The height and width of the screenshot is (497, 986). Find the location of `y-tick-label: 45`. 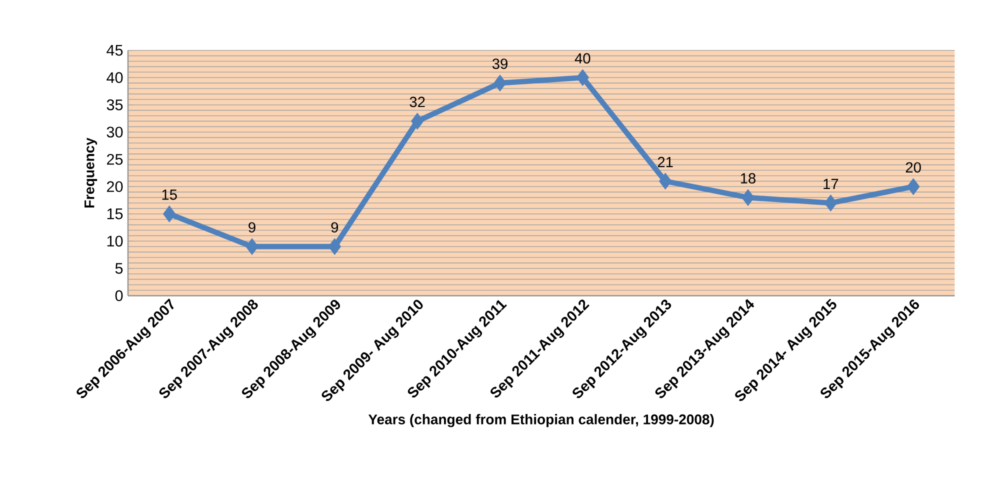

y-tick-label: 45 is located at coordinates (114, 50).